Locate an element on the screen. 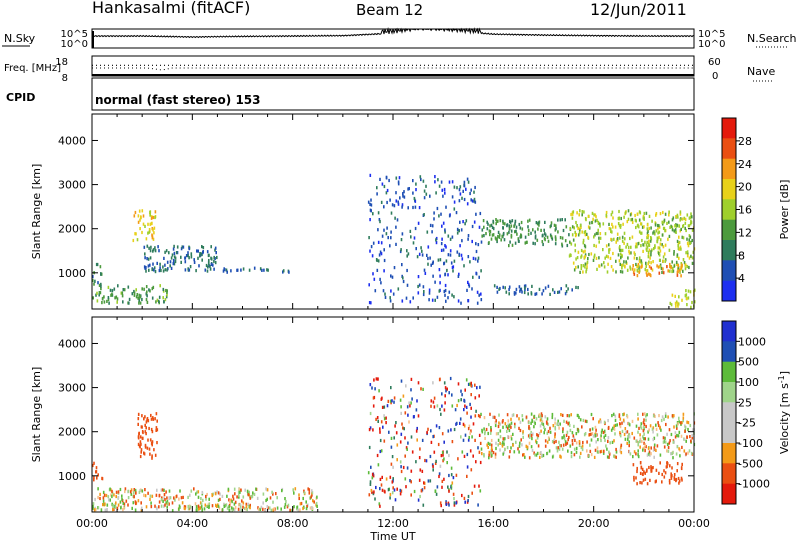 This screenshot has height=554, width=800. nsky-tick-high: 10^5 is located at coordinates (74, 34).